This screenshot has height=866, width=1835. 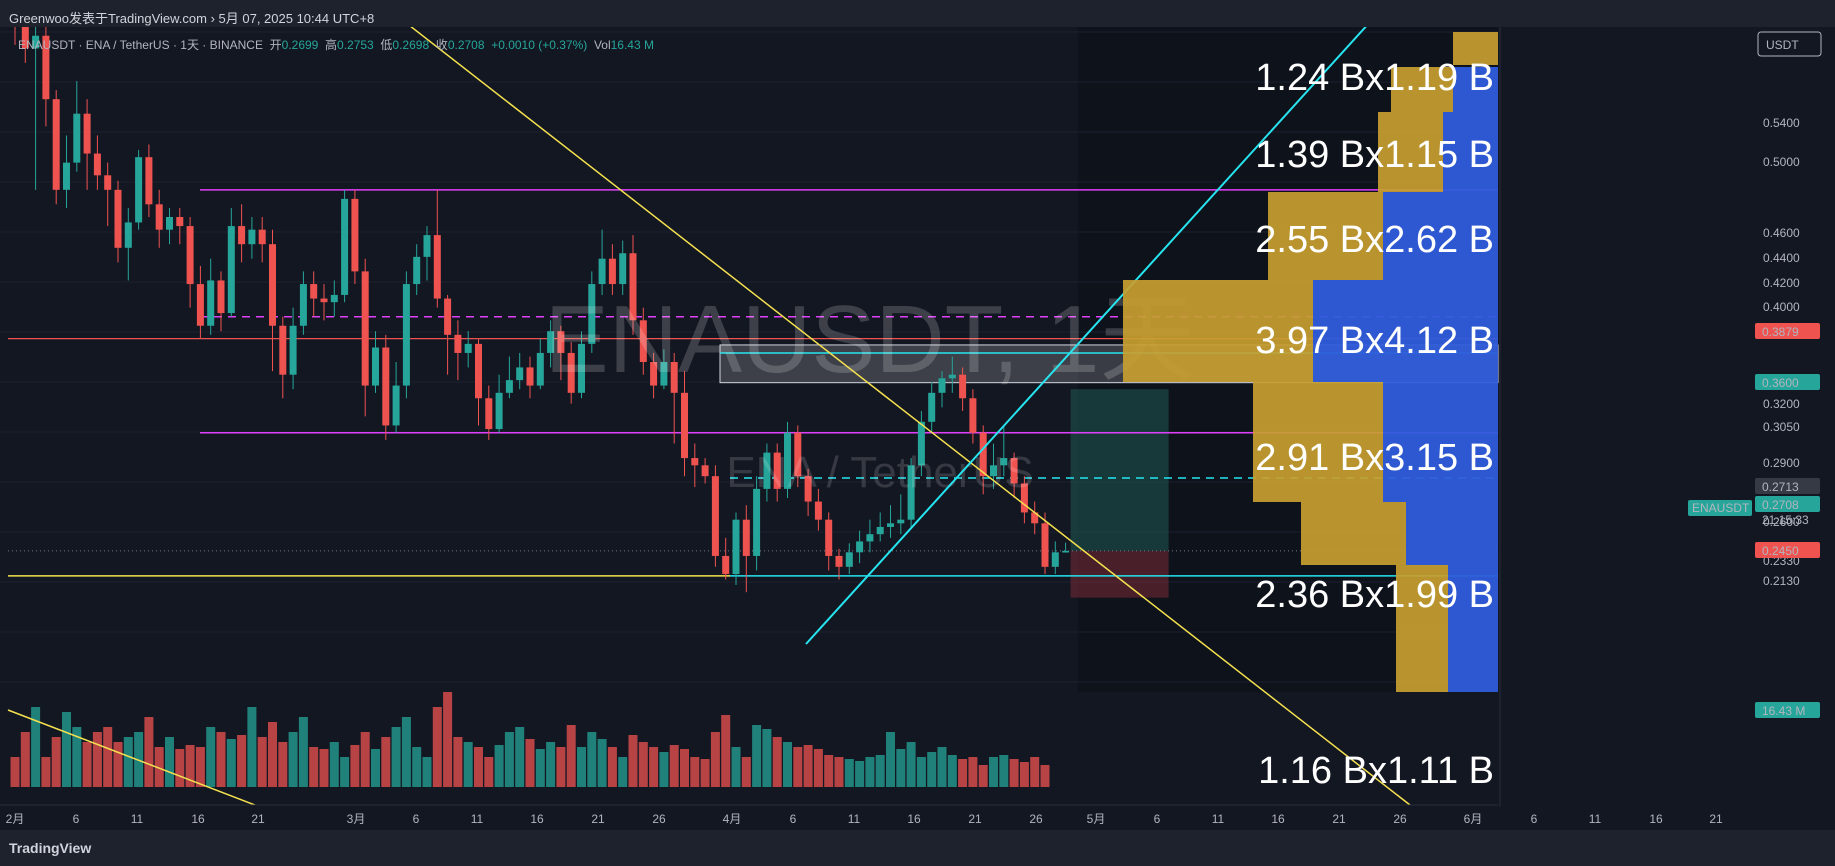 I want to click on time-tick-label: 6, so click(x=1157, y=819).